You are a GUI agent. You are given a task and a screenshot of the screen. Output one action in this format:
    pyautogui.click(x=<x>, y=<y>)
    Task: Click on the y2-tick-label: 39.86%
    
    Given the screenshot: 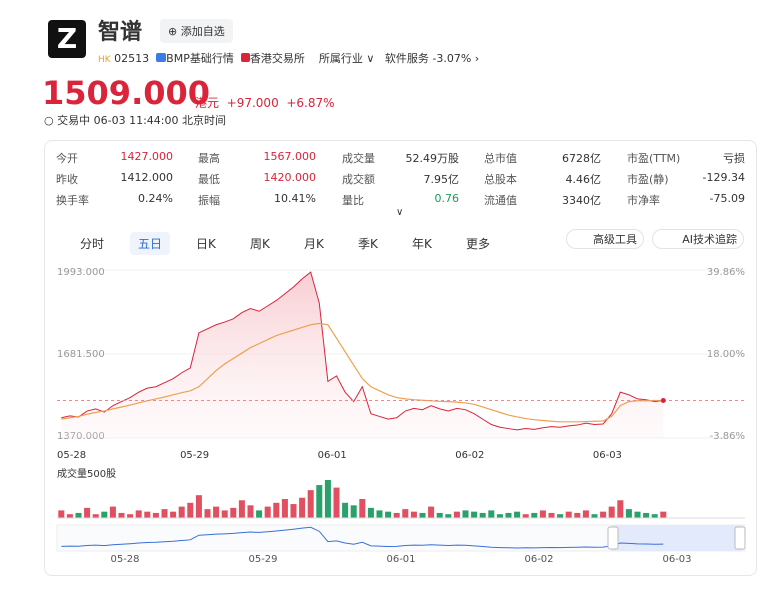 What is the action you would take?
    pyautogui.click(x=726, y=272)
    